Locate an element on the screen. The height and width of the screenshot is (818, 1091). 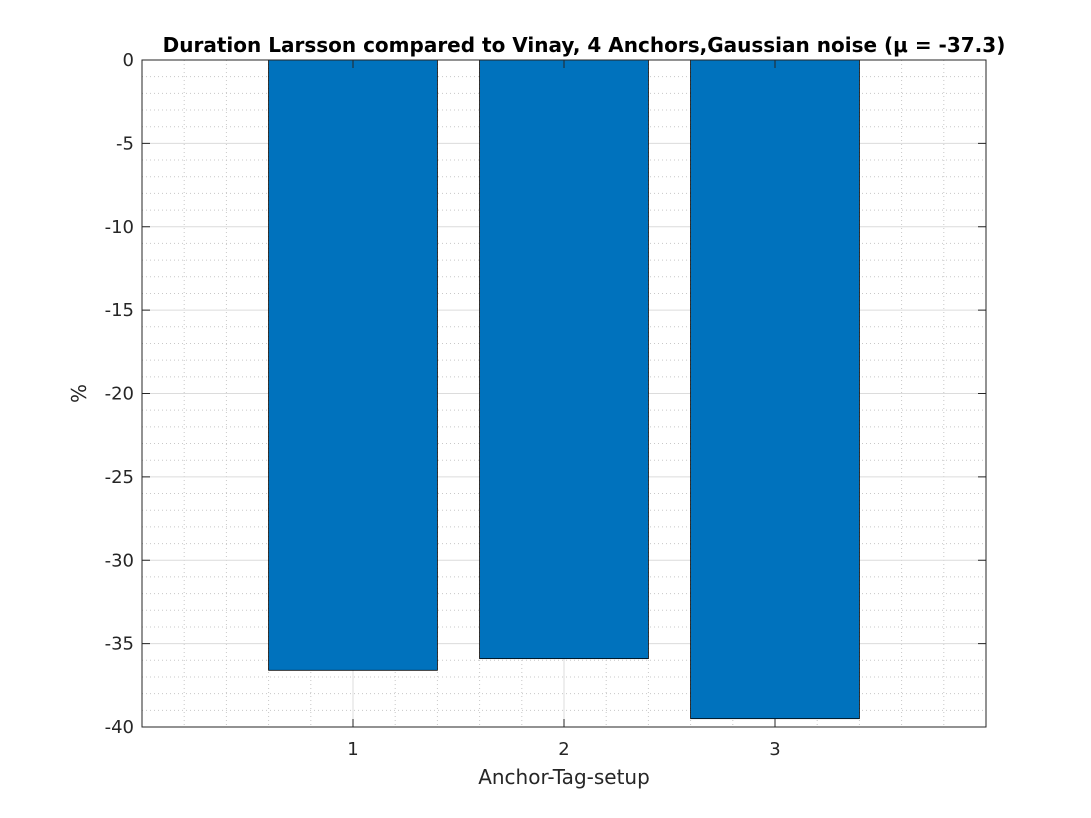
x-tick-labels: 1 2 3 is located at coordinates (563, 749).